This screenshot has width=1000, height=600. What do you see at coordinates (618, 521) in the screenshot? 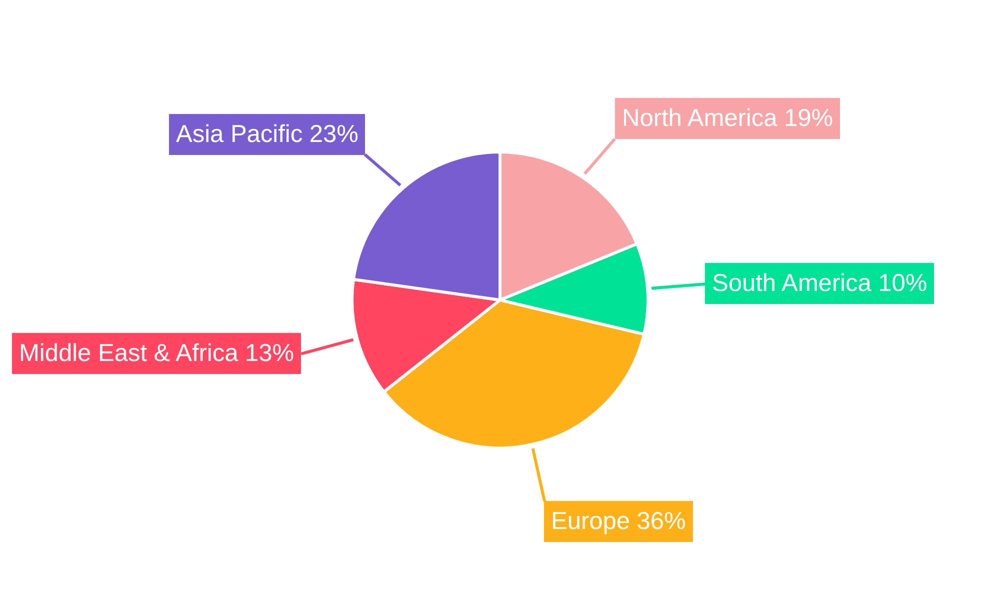
I see `slice-label: Europe 36%` at bounding box center [618, 521].